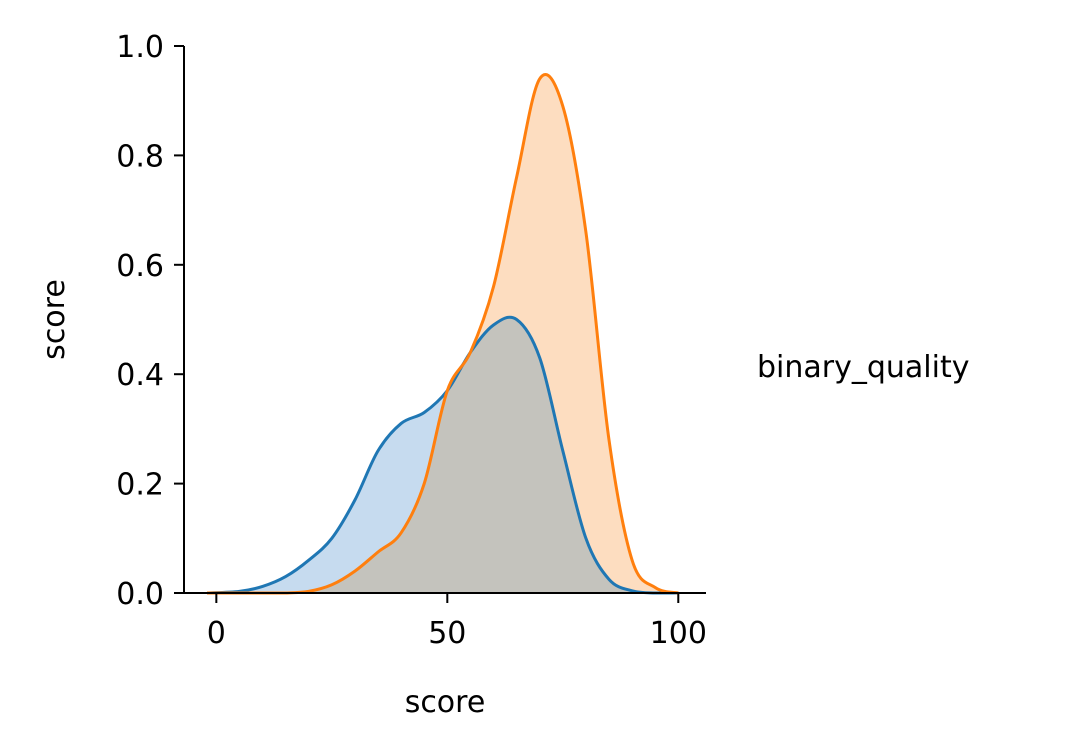  I want to click on y-tick-label: 0.0, so click(140, 594).